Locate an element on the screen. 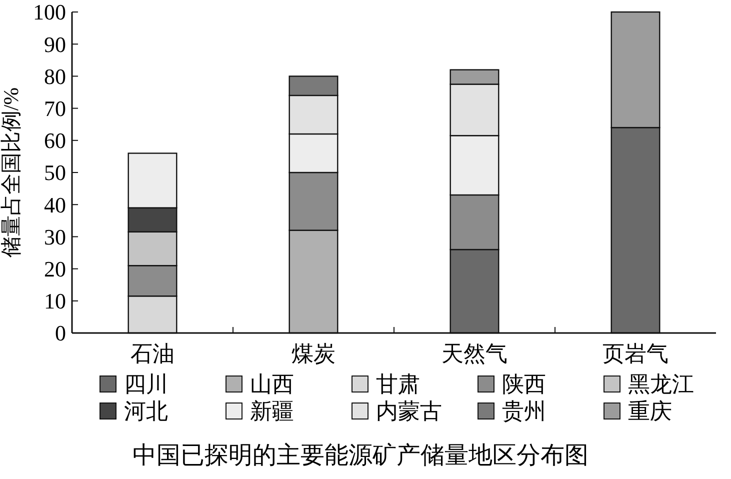  y-tick-label: 10 is located at coordinates (55, 301).